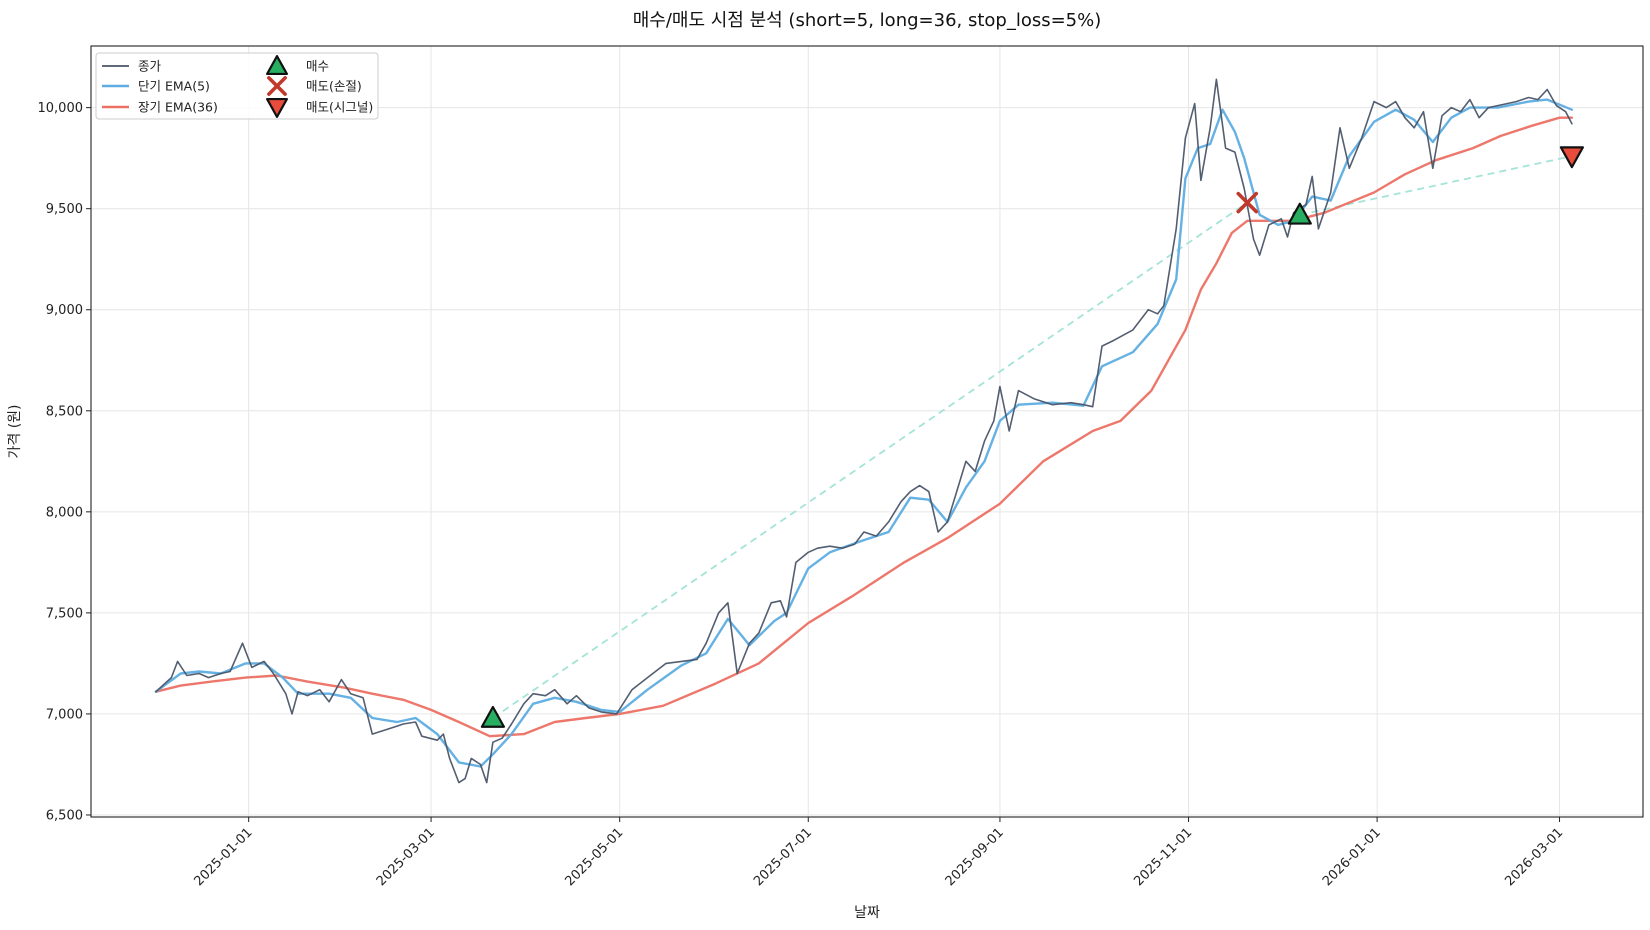 This screenshot has height=930, width=1650. Describe the element at coordinates (1436, 185) in the screenshot. I see `trade-link` at that location.